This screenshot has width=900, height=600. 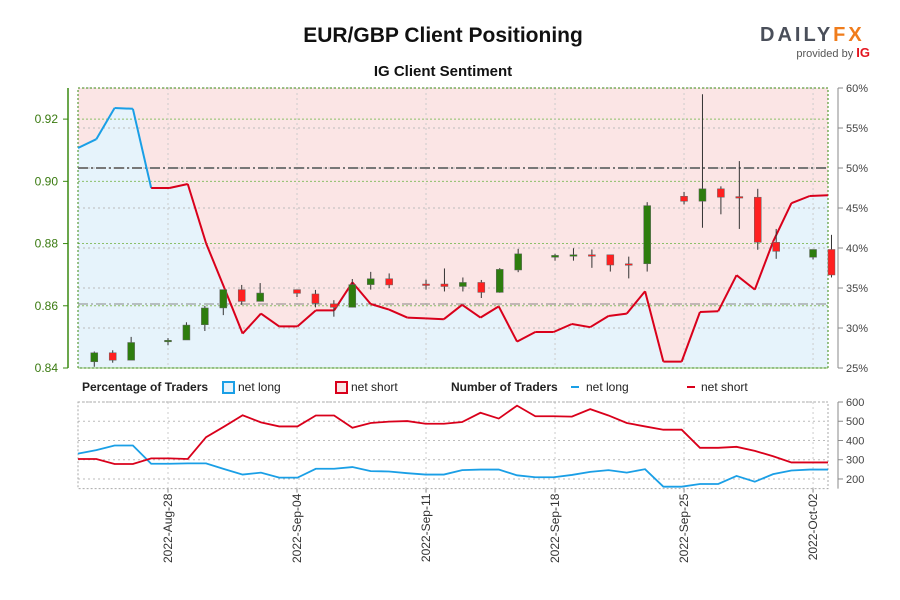 I want to click on dailyfx-logo: DAILYFX provided by IG, so click(x=815, y=42).